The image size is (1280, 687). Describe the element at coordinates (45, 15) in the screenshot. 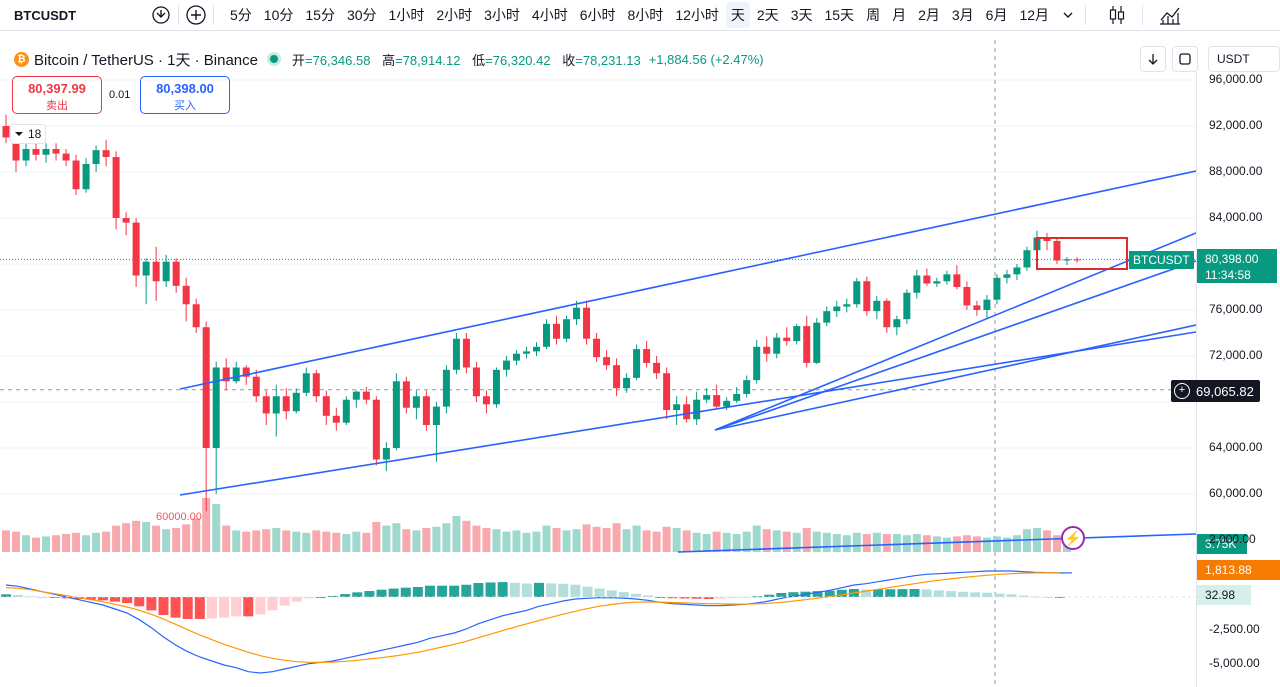

I see `symbol-name: BTCUSDT` at that location.